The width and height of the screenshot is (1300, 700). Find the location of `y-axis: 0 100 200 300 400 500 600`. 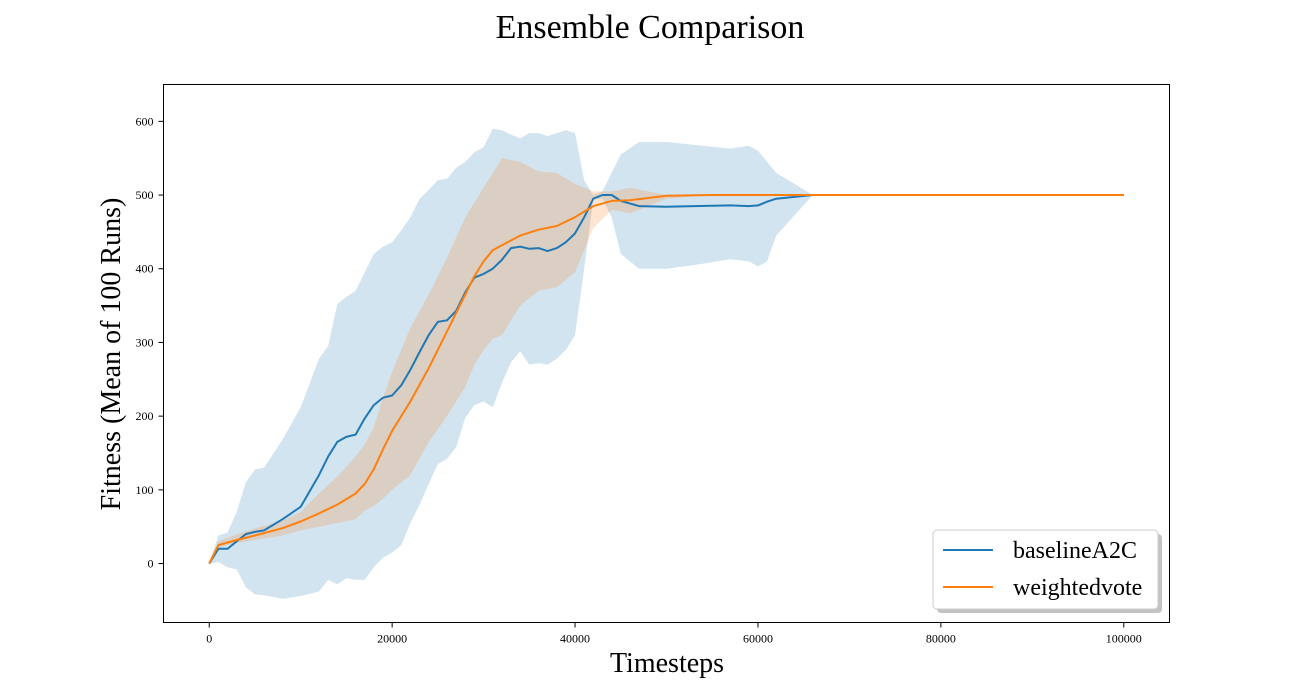

y-axis: 0 100 200 300 400 500 600 is located at coordinates (150, 342).